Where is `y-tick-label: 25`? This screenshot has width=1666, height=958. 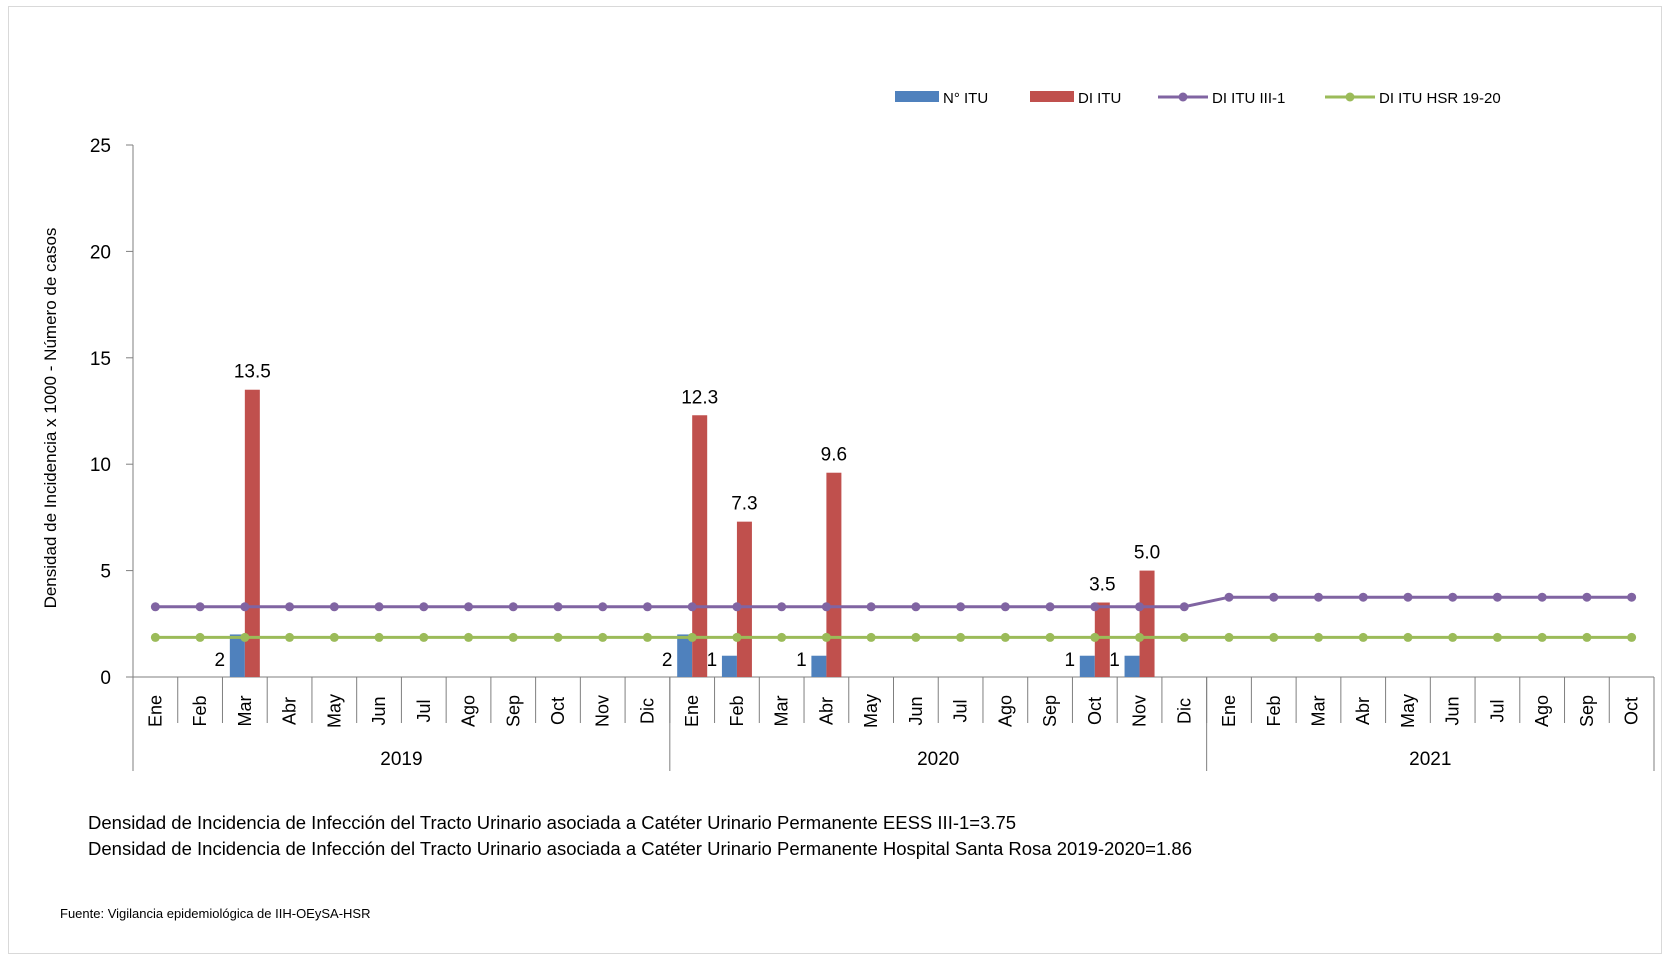 y-tick-label: 25 is located at coordinates (100, 146).